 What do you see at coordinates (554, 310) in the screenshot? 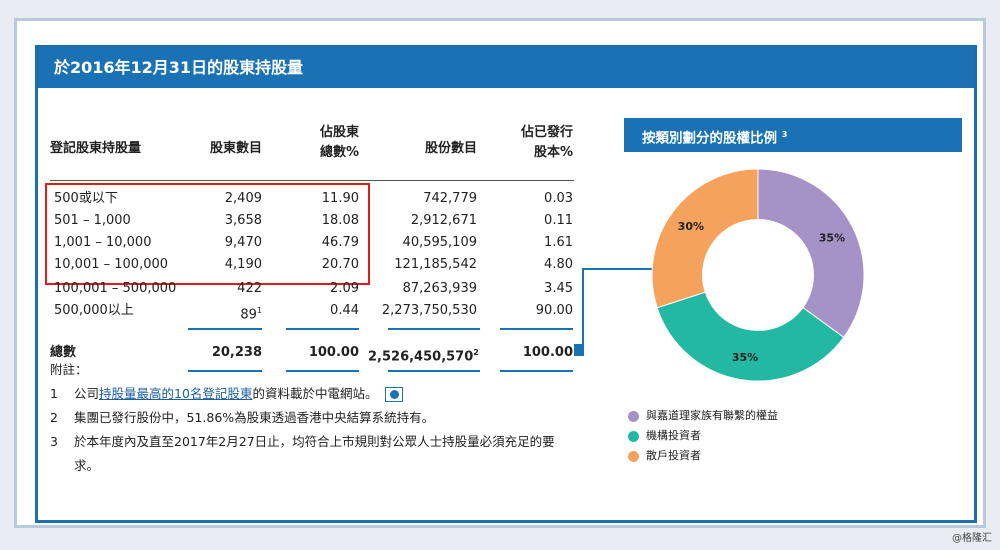
I see `cell-shares-pct: 90.00` at bounding box center [554, 310].